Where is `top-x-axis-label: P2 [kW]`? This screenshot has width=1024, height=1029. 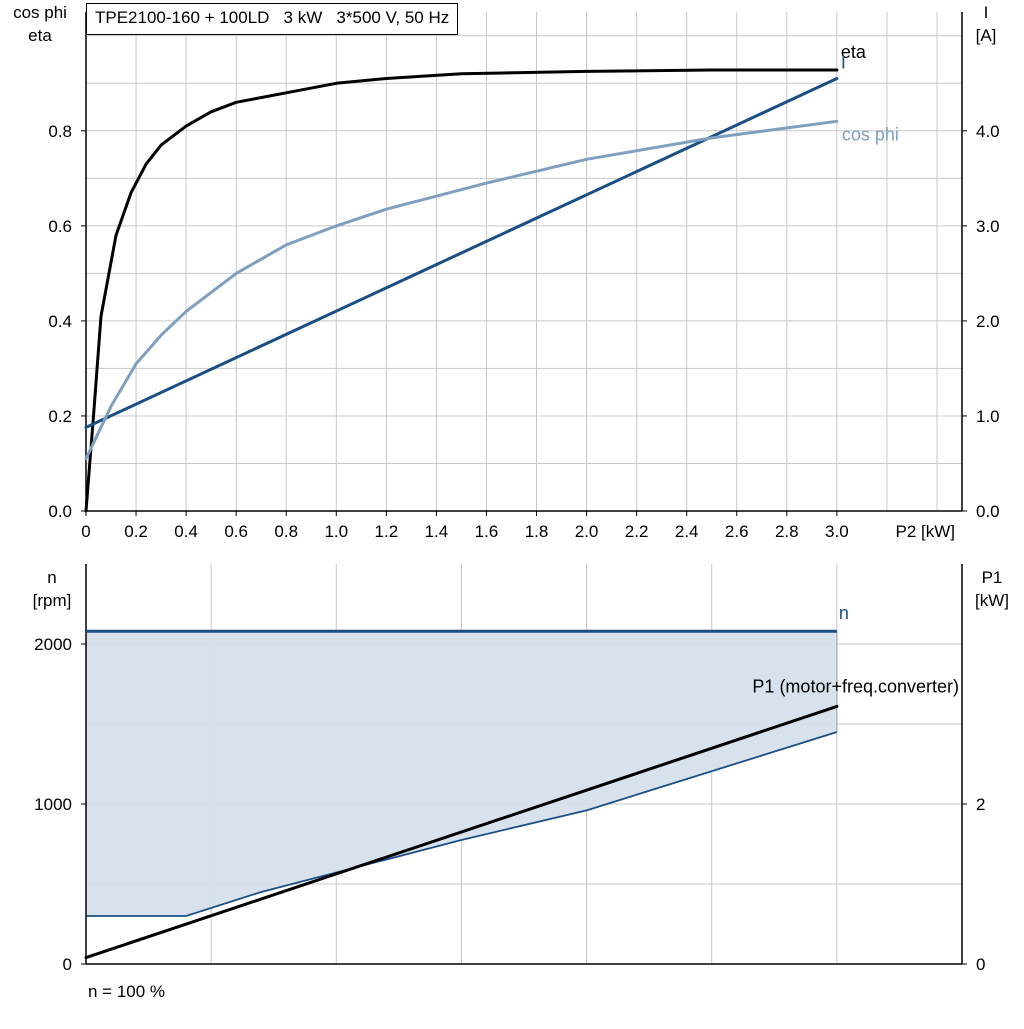
top-x-axis-label: P2 [kW] is located at coordinates (925, 531).